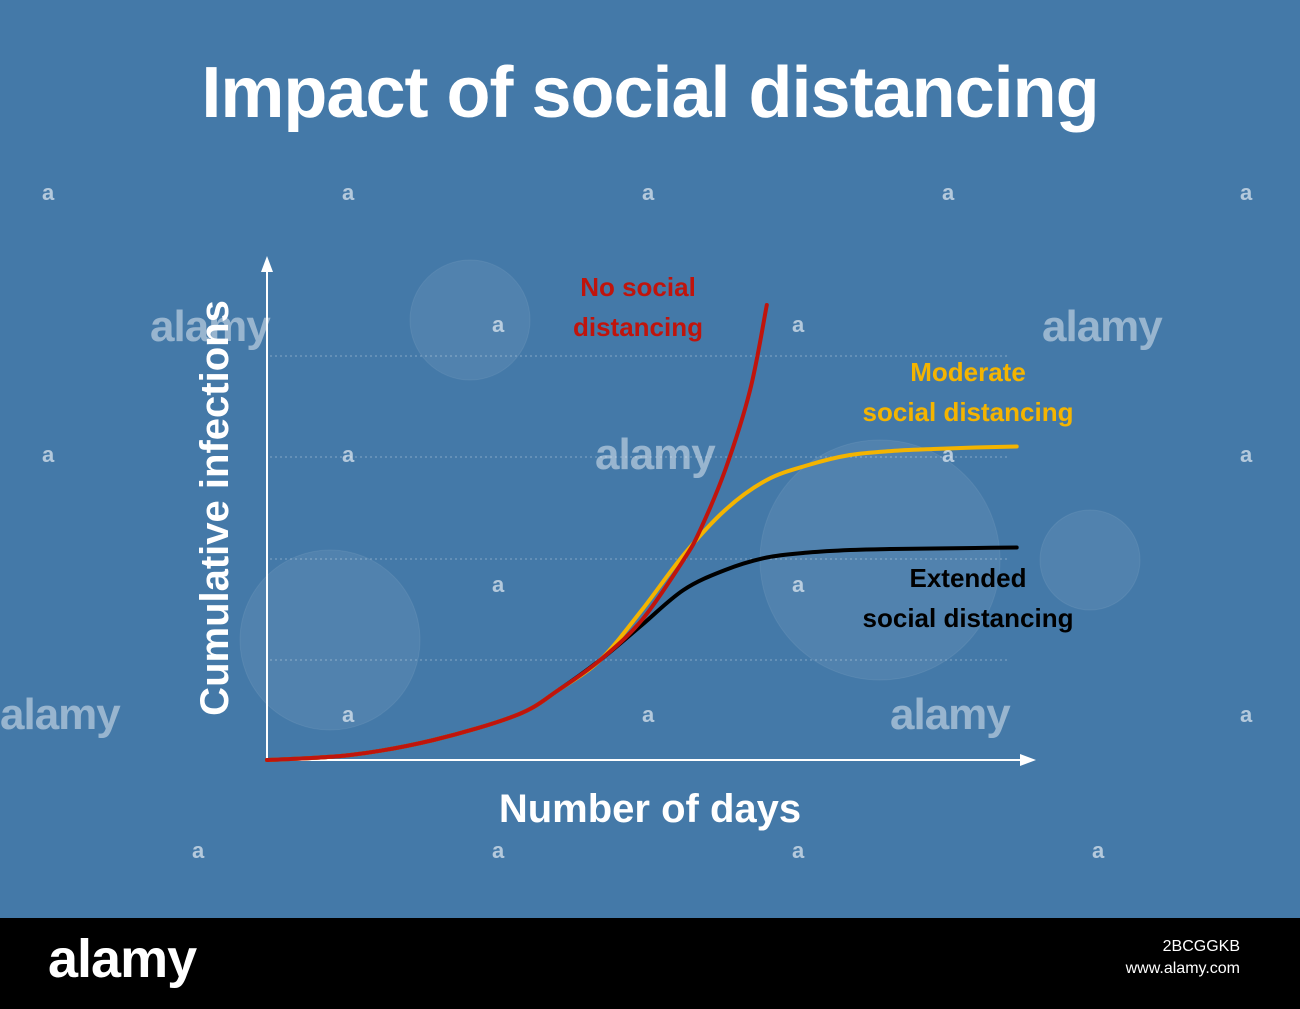 The width and height of the screenshot is (1300, 1009). Describe the element at coordinates (1183, 958) in the screenshot. I see `footer-info: 2BCGGKB www.alamy.com` at that location.